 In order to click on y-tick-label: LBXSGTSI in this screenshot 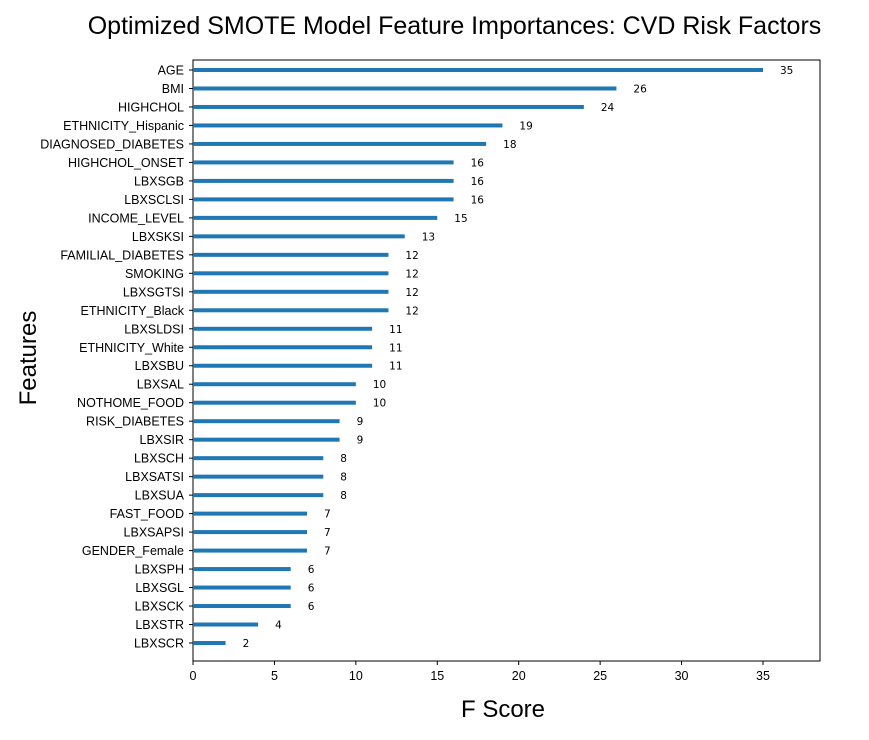, I will do `click(153, 292)`.